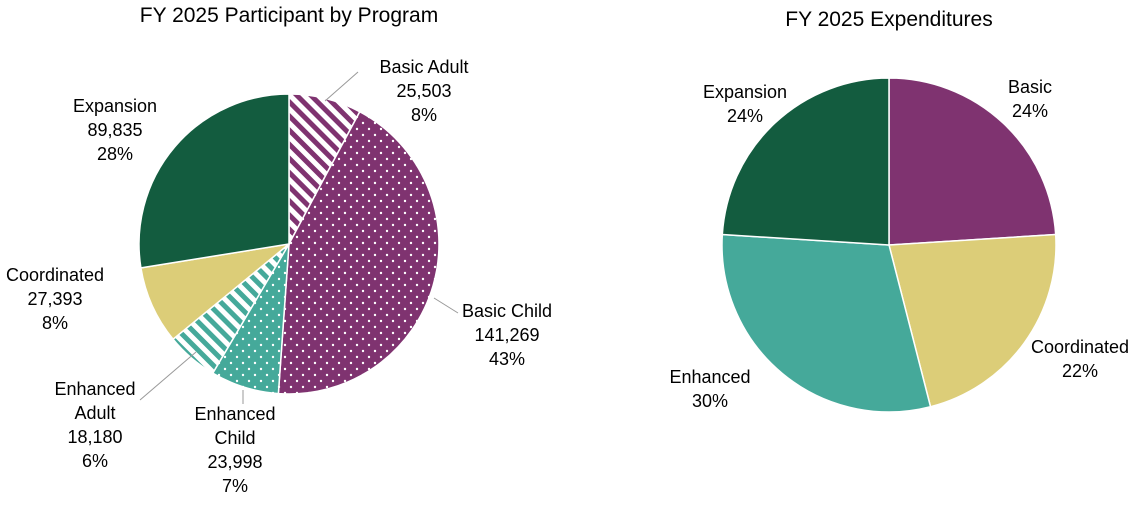  Describe the element at coordinates (889, 19) in the screenshot. I see `chart-title: FY 2025 Expenditures` at that location.